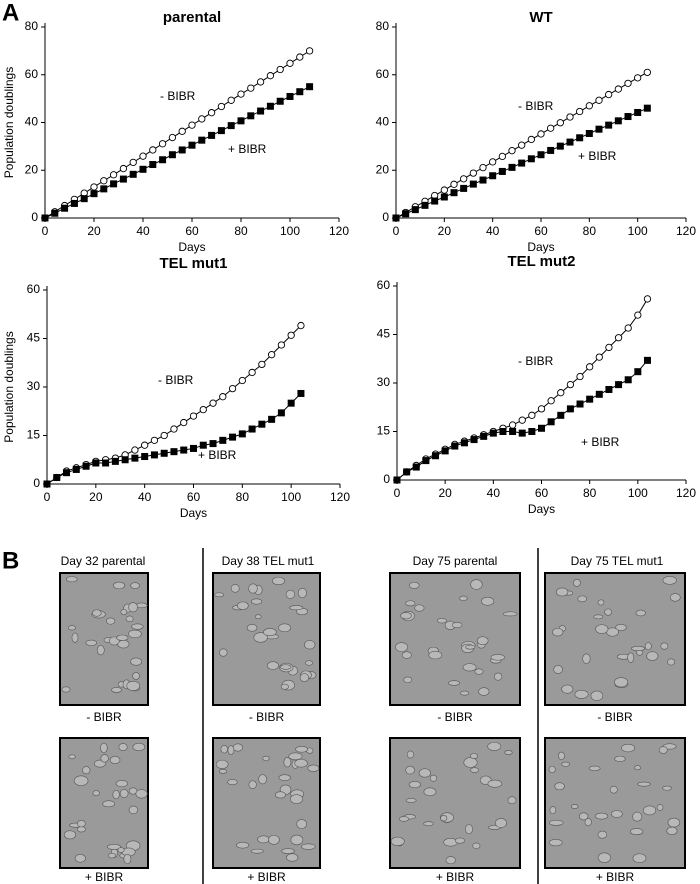 The image size is (700, 884). What do you see at coordinates (615, 877) in the screenshot?
I see `condition-label: + BIBR` at bounding box center [615, 877].